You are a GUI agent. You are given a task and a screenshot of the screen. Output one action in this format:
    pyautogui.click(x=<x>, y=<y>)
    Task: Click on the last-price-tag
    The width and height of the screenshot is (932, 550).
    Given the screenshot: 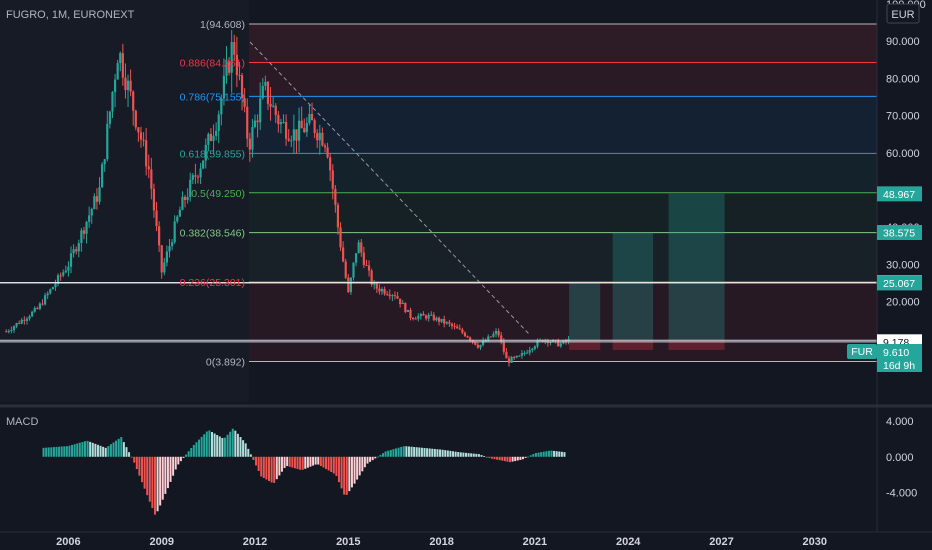 What is the action you would take?
    pyautogui.click(x=899, y=358)
    